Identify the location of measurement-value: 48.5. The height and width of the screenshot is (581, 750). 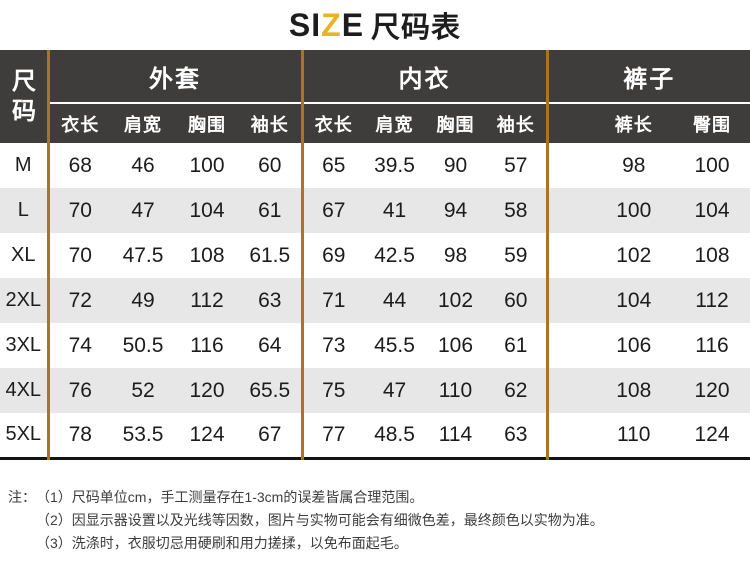
(394, 435).